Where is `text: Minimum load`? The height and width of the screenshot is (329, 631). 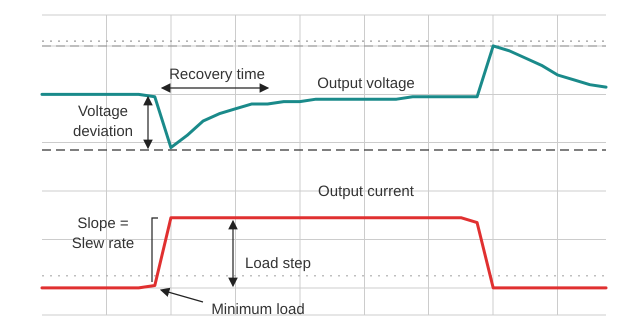 text: Minimum load is located at coordinates (258, 310).